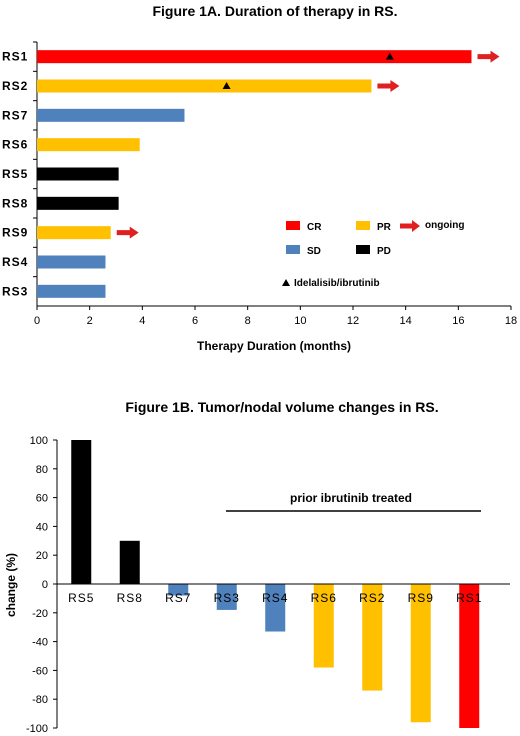 This screenshot has height=736, width=520. What do you see at coordinates (314, 227) in the screenshot?
I see `legend-label: CR` at bounding box center [314, 227].